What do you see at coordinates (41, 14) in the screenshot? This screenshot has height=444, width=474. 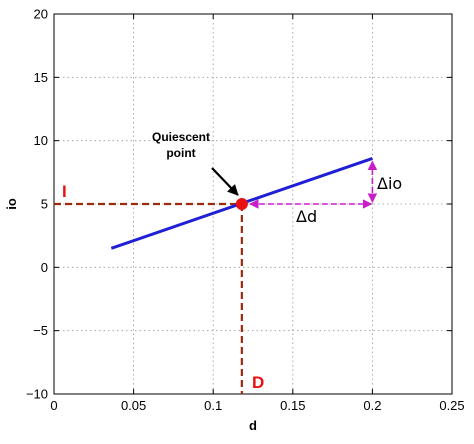 I see `y-tick-label: 20` at bounding box center [41, 14].